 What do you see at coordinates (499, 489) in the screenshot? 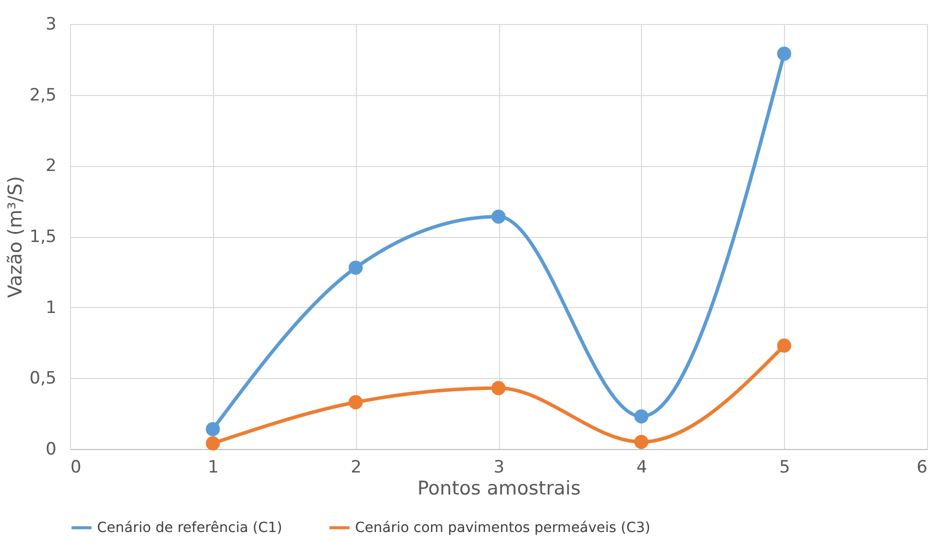
I see `x-axis-title: Pontos amostrais` at bounding box center [499, 489].